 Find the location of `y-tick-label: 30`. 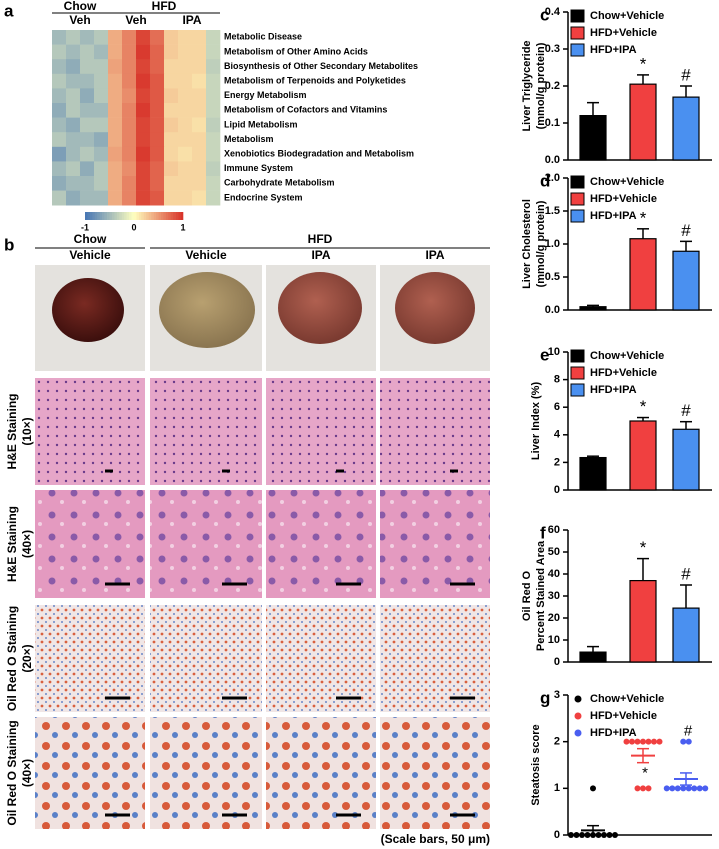

y-tick-label: 30 is located at coordinates (554, 596).